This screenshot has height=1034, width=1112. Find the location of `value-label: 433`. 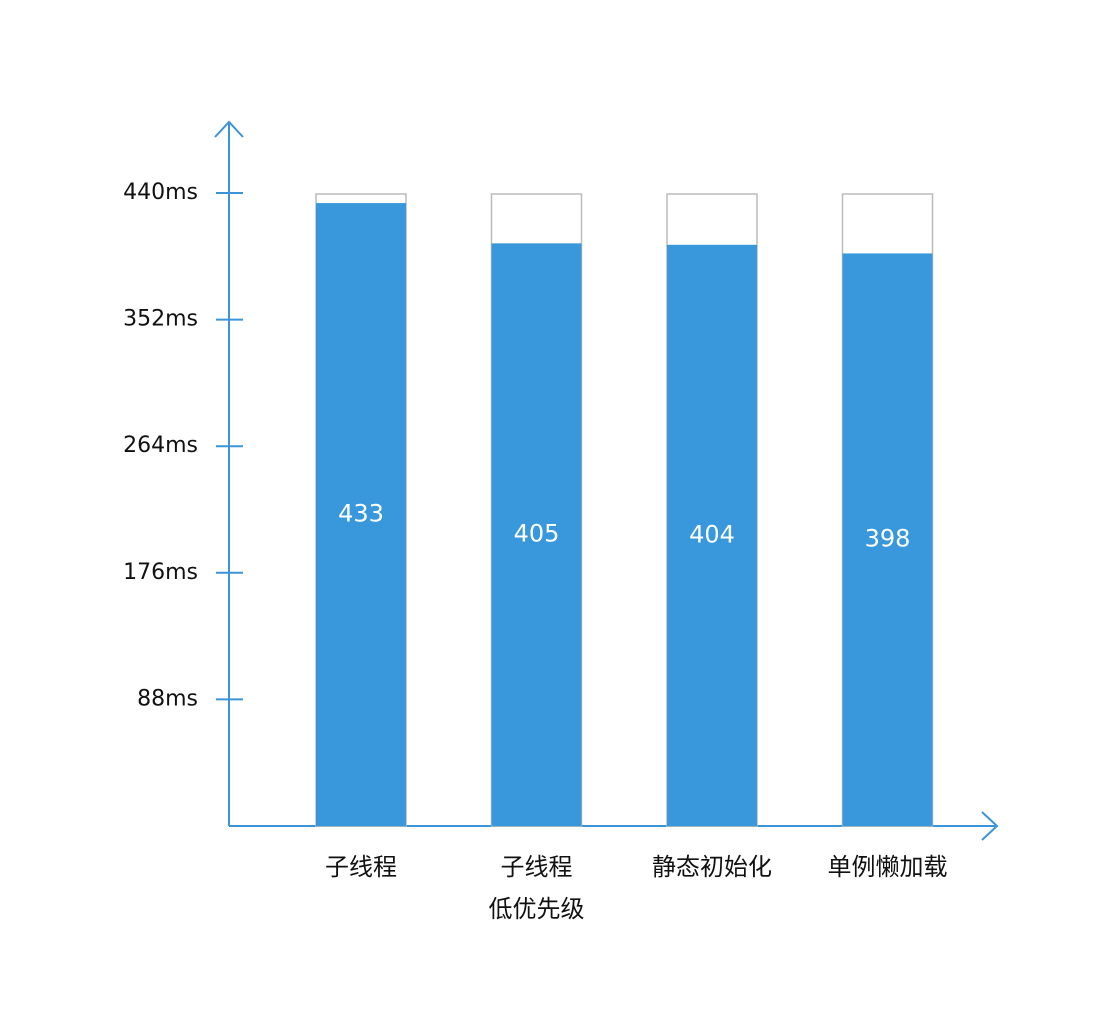

value-label: 433 is located at coordinates (361, 514).